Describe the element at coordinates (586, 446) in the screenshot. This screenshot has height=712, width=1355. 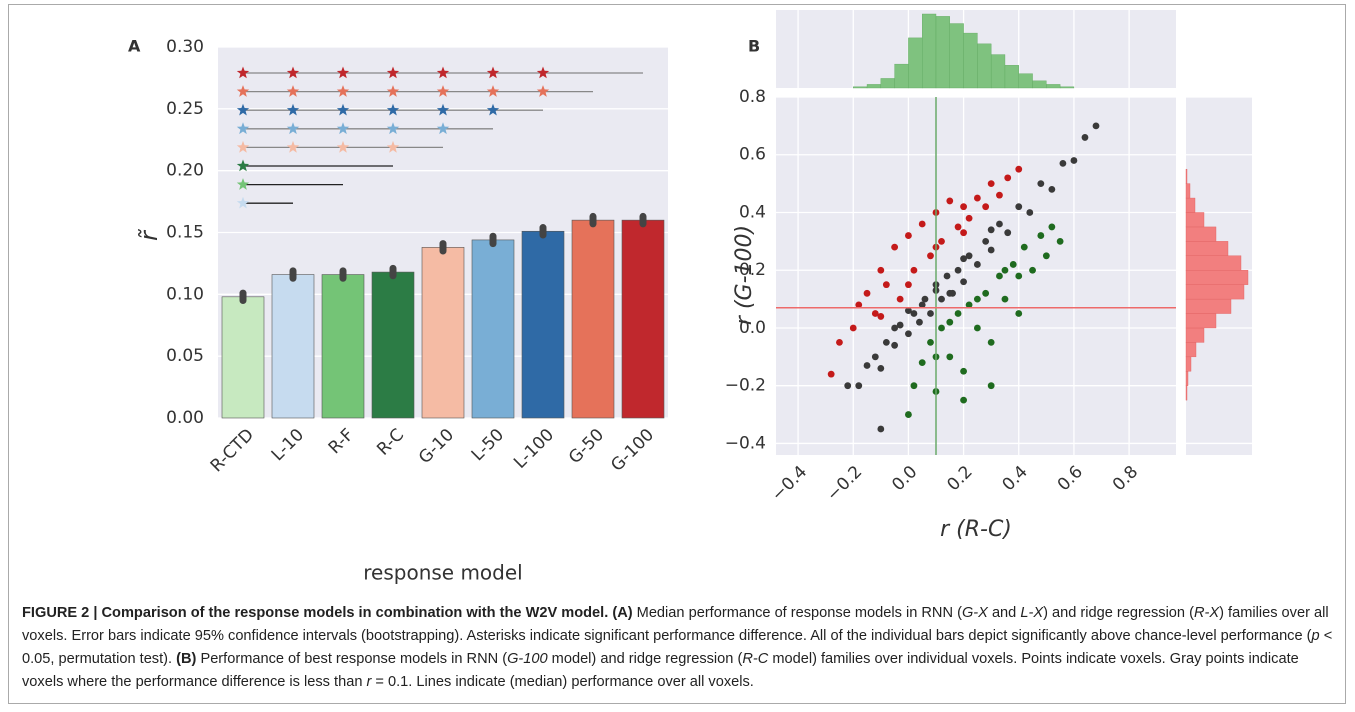
I see `x-tick-label: G-50` at that location.